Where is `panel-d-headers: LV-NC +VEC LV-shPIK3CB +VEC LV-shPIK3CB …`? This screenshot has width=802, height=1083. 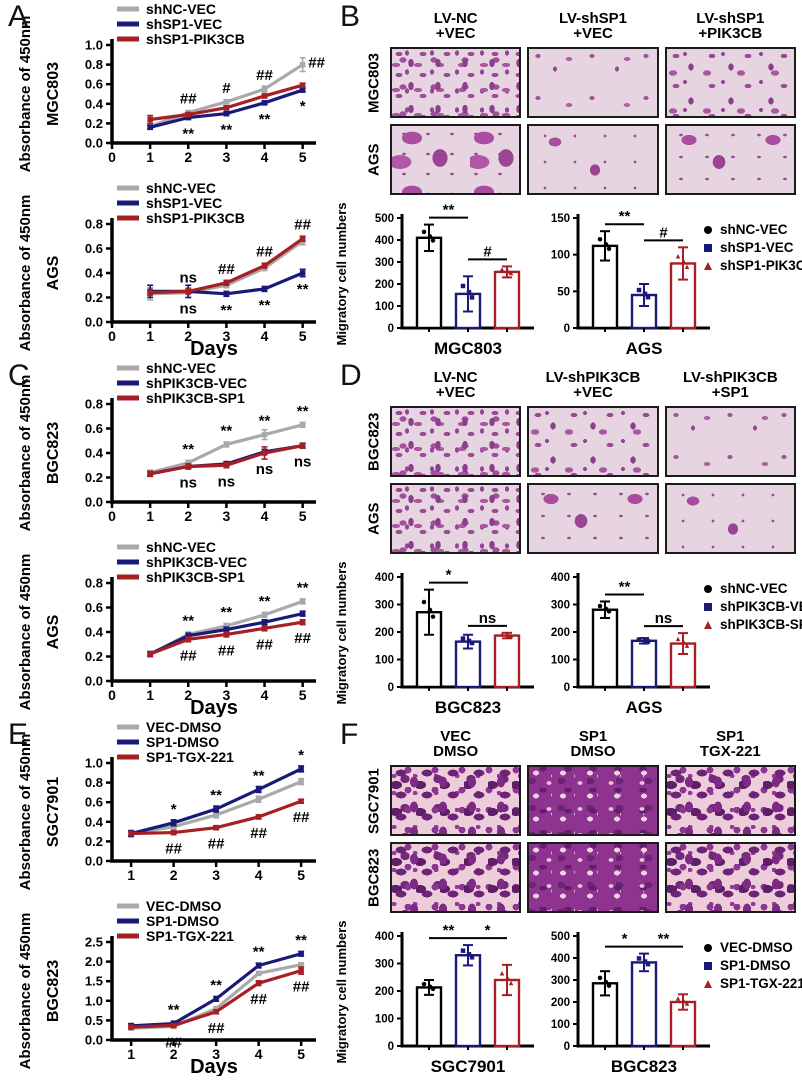 panel-d-headers: LV-NC +VEC LV-shPIK3CB +VEC LV-shPIK3CB … is located at coordinates (567, 381).